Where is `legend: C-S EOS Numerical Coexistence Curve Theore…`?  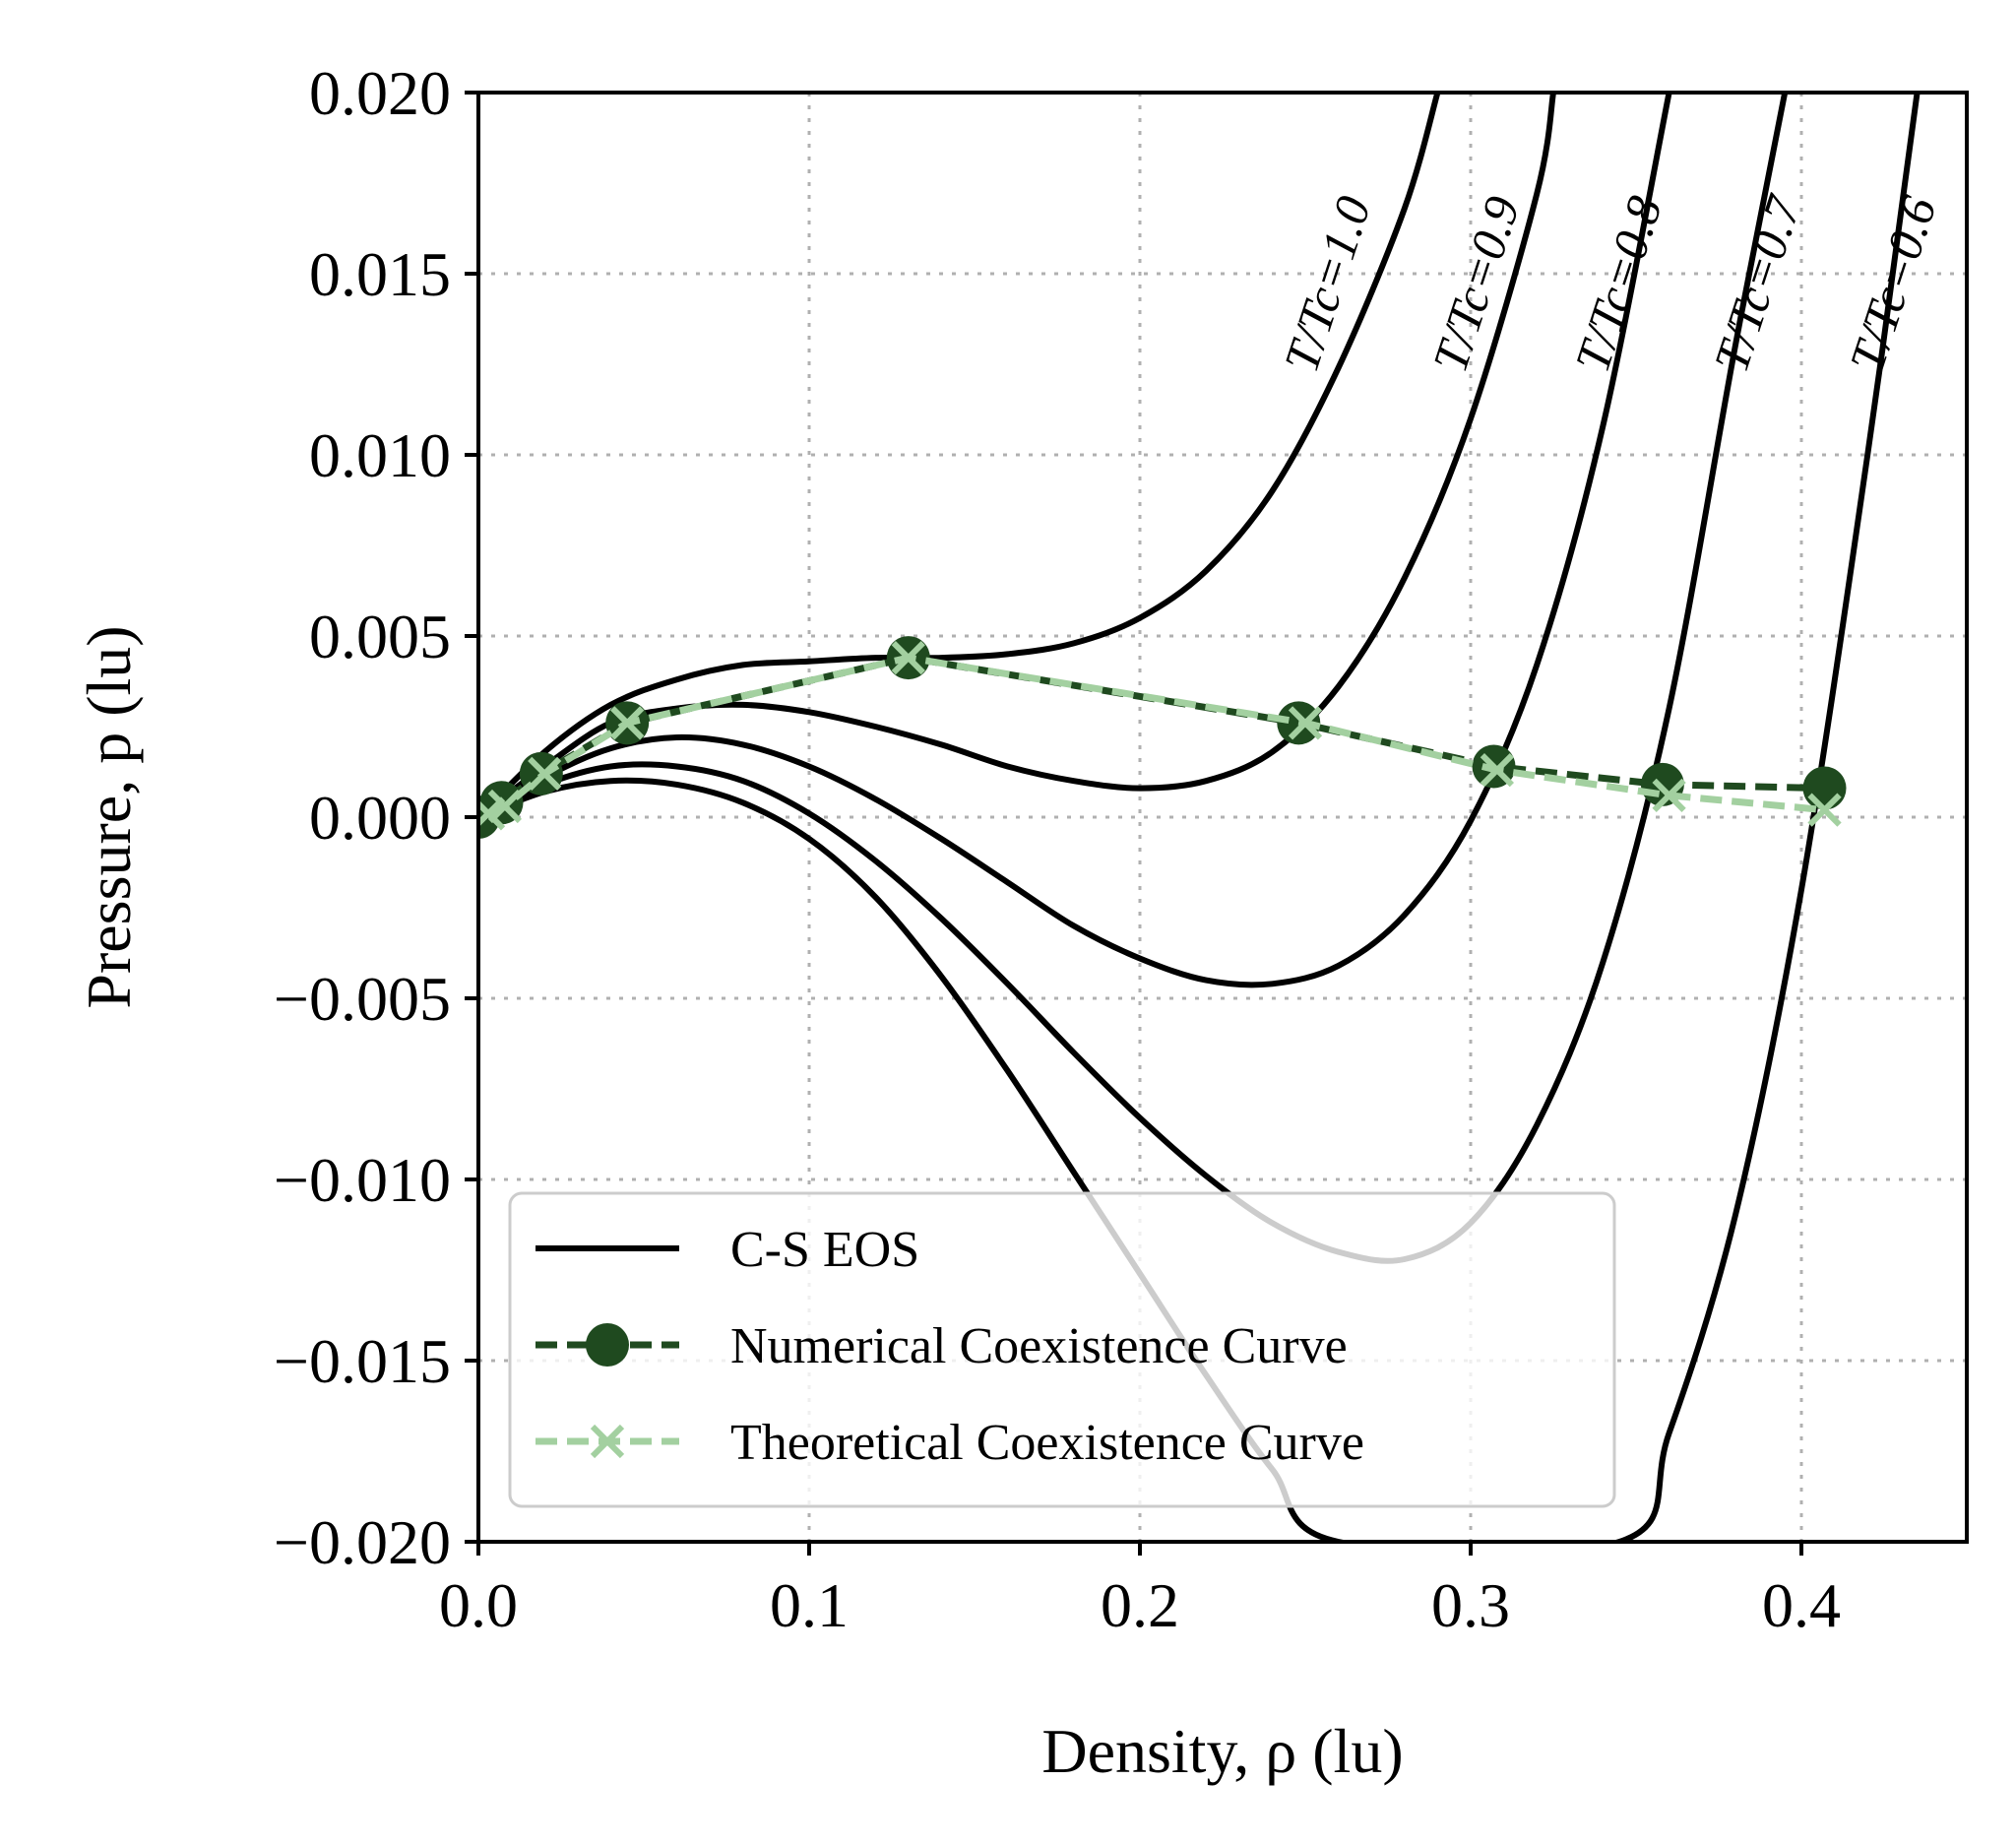
legend: C-S EOS Numerical Coexistence Curve Theore… is located at coordinates (1062, 1350).